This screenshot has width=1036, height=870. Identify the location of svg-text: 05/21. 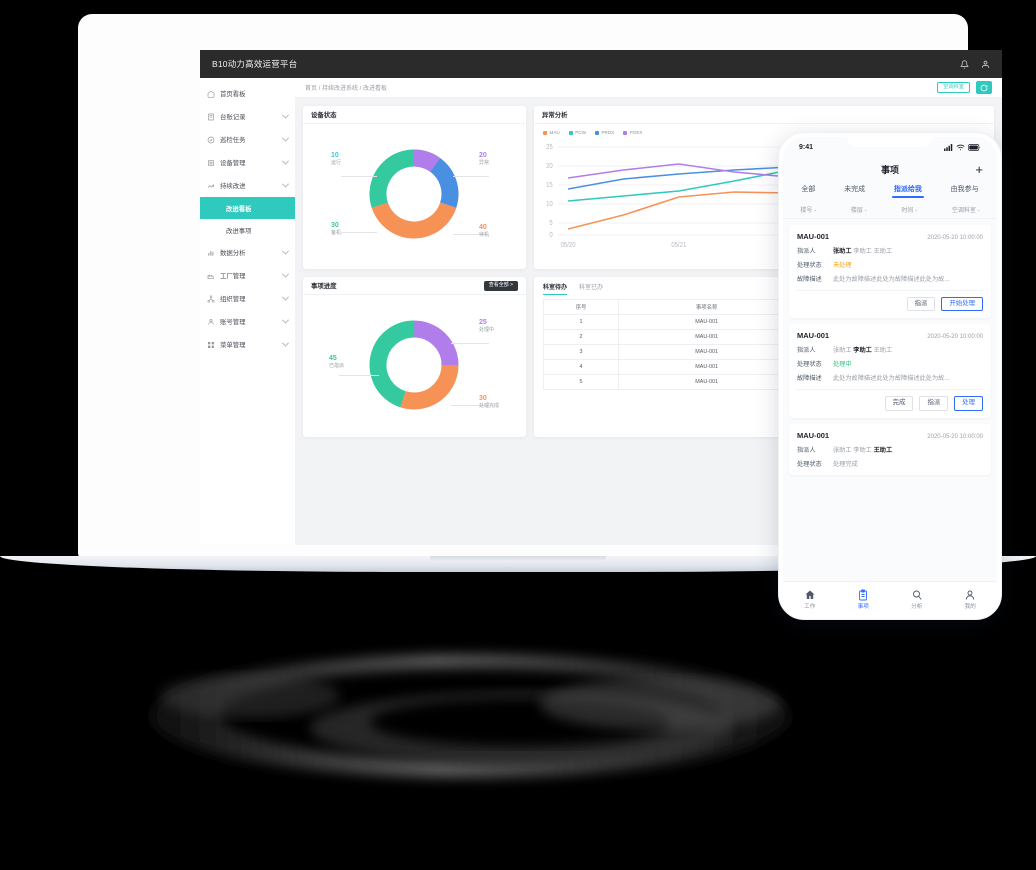
(678, 246).